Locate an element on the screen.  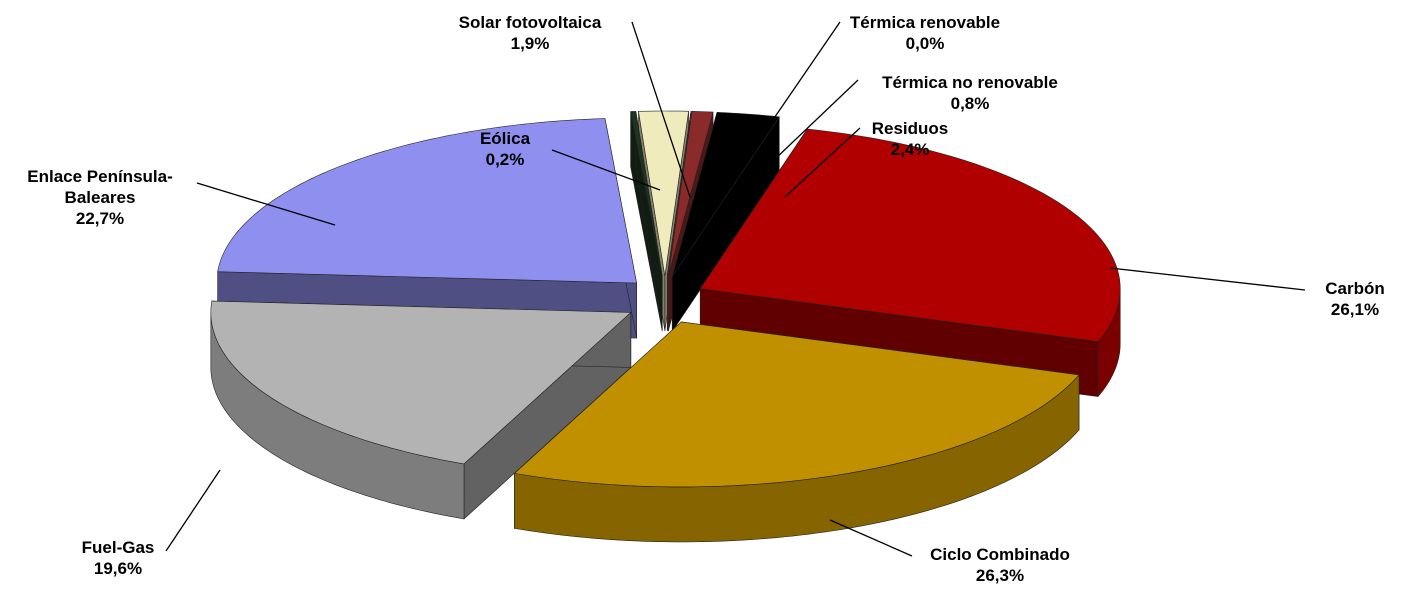
slice-name: Eólica is located at coordinates (505, 138).